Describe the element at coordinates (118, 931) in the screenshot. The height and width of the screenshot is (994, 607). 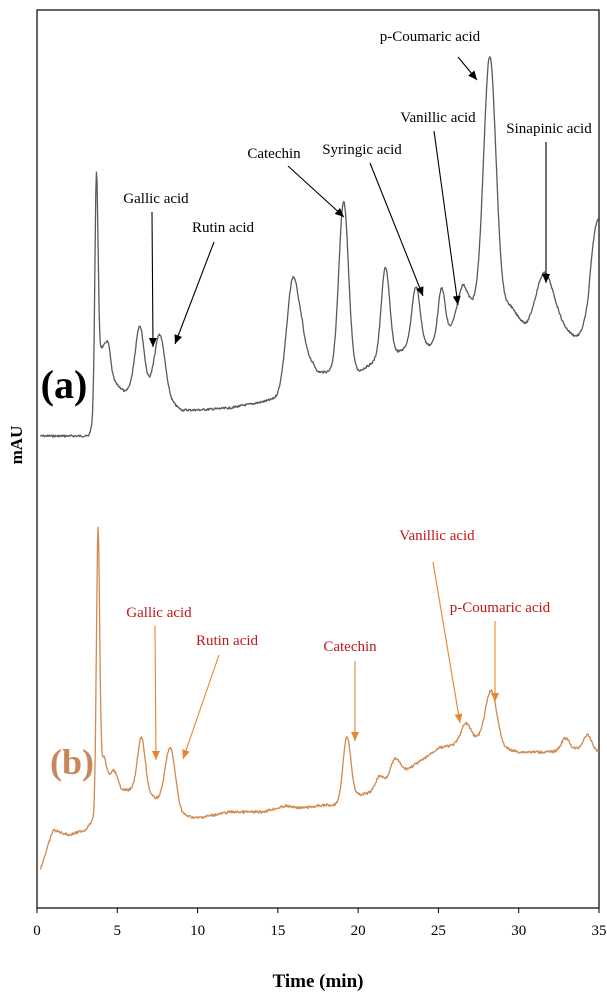
I see `x-tick-label: 5` at that location.